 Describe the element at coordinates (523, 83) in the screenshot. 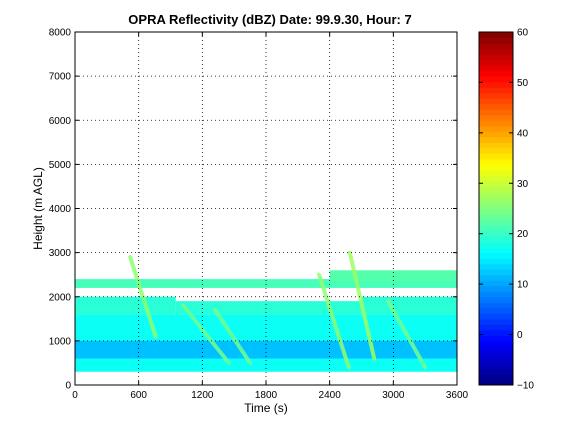

I see `colorbar-tick-label: 50` at that location.